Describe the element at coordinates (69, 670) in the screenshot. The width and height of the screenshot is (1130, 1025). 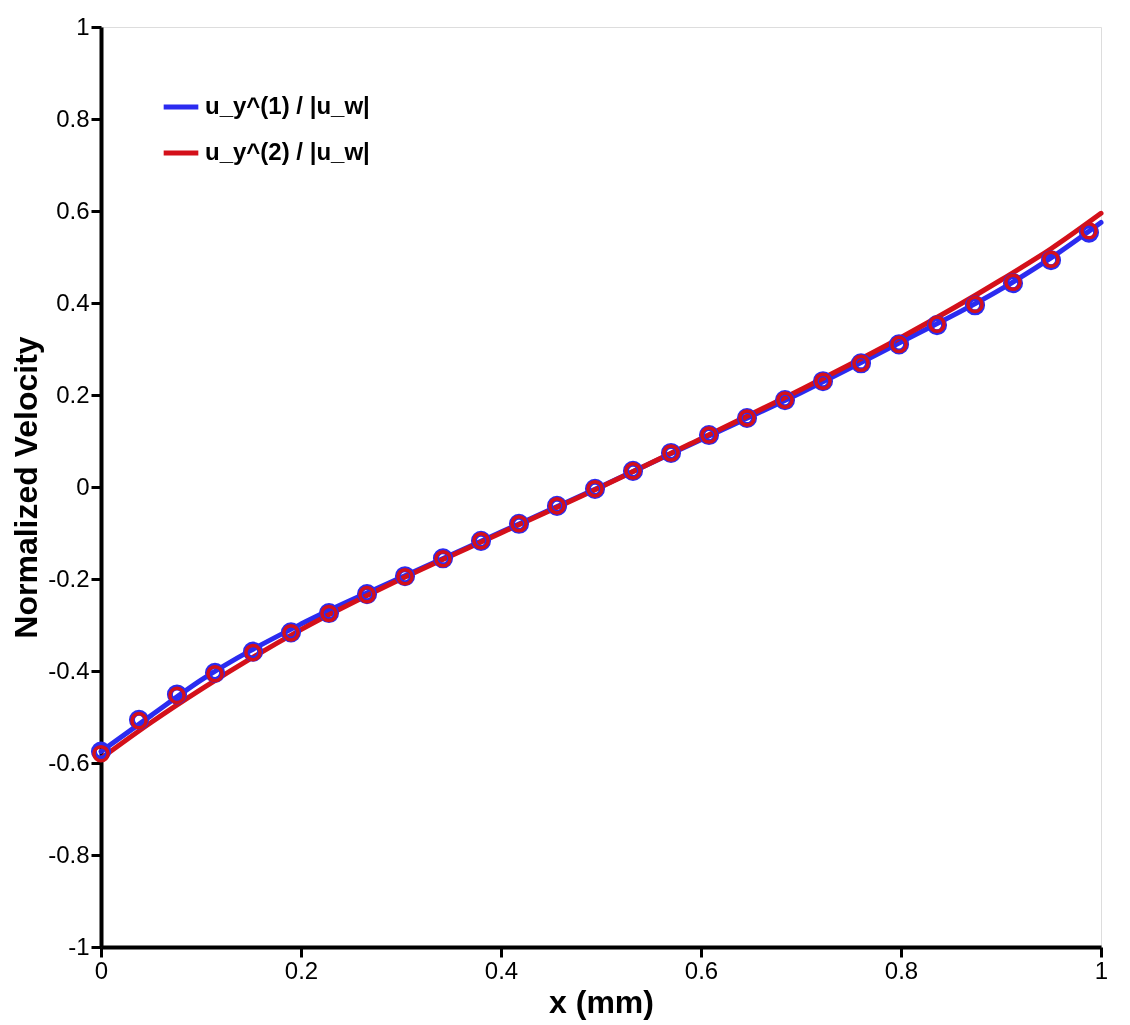
I see `y-tick-label: -0.4` at that location.